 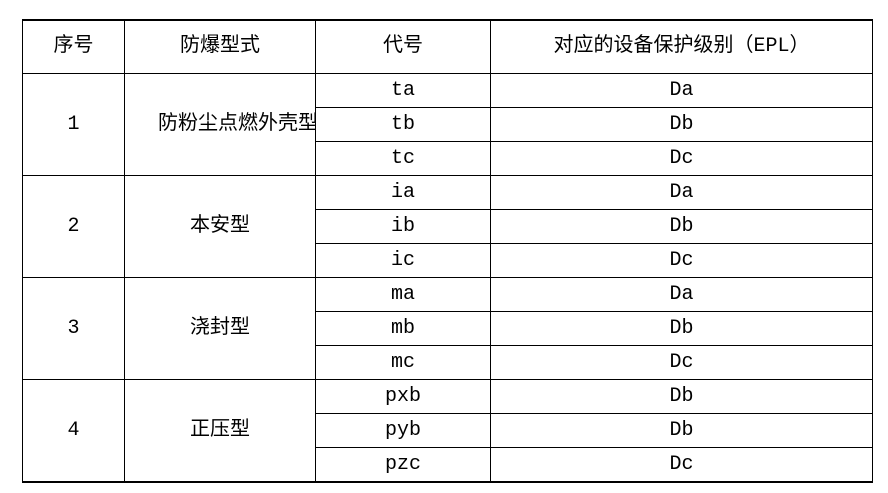 I want to click on header-row: 序号 防爆型式 代号 对应的设备保护级别（EPL）, so click(x=447, y=46).